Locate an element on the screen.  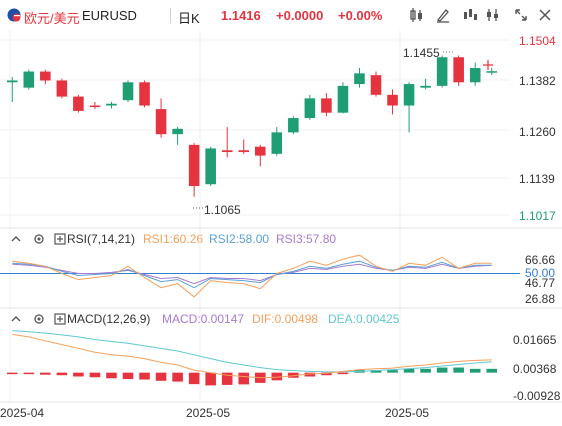
high-price-annotation: 1.1455 is located at coordinates (421, 53).